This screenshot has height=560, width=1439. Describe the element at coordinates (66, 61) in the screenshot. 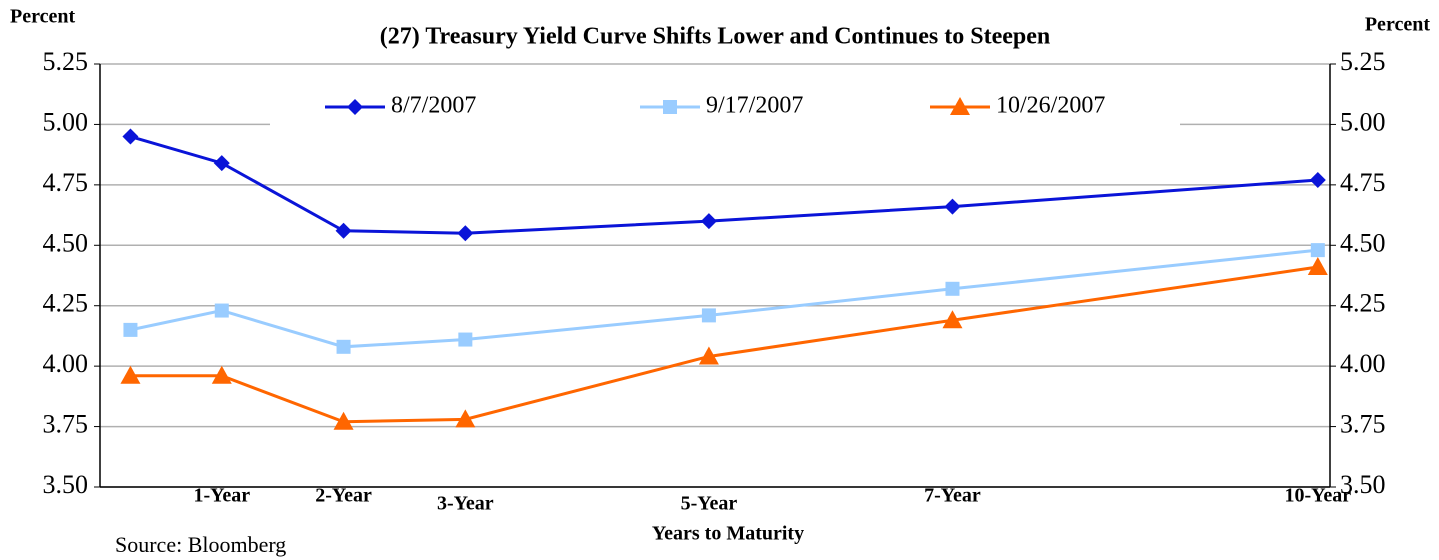

I see `y-tick-label: 5.25` at that location.